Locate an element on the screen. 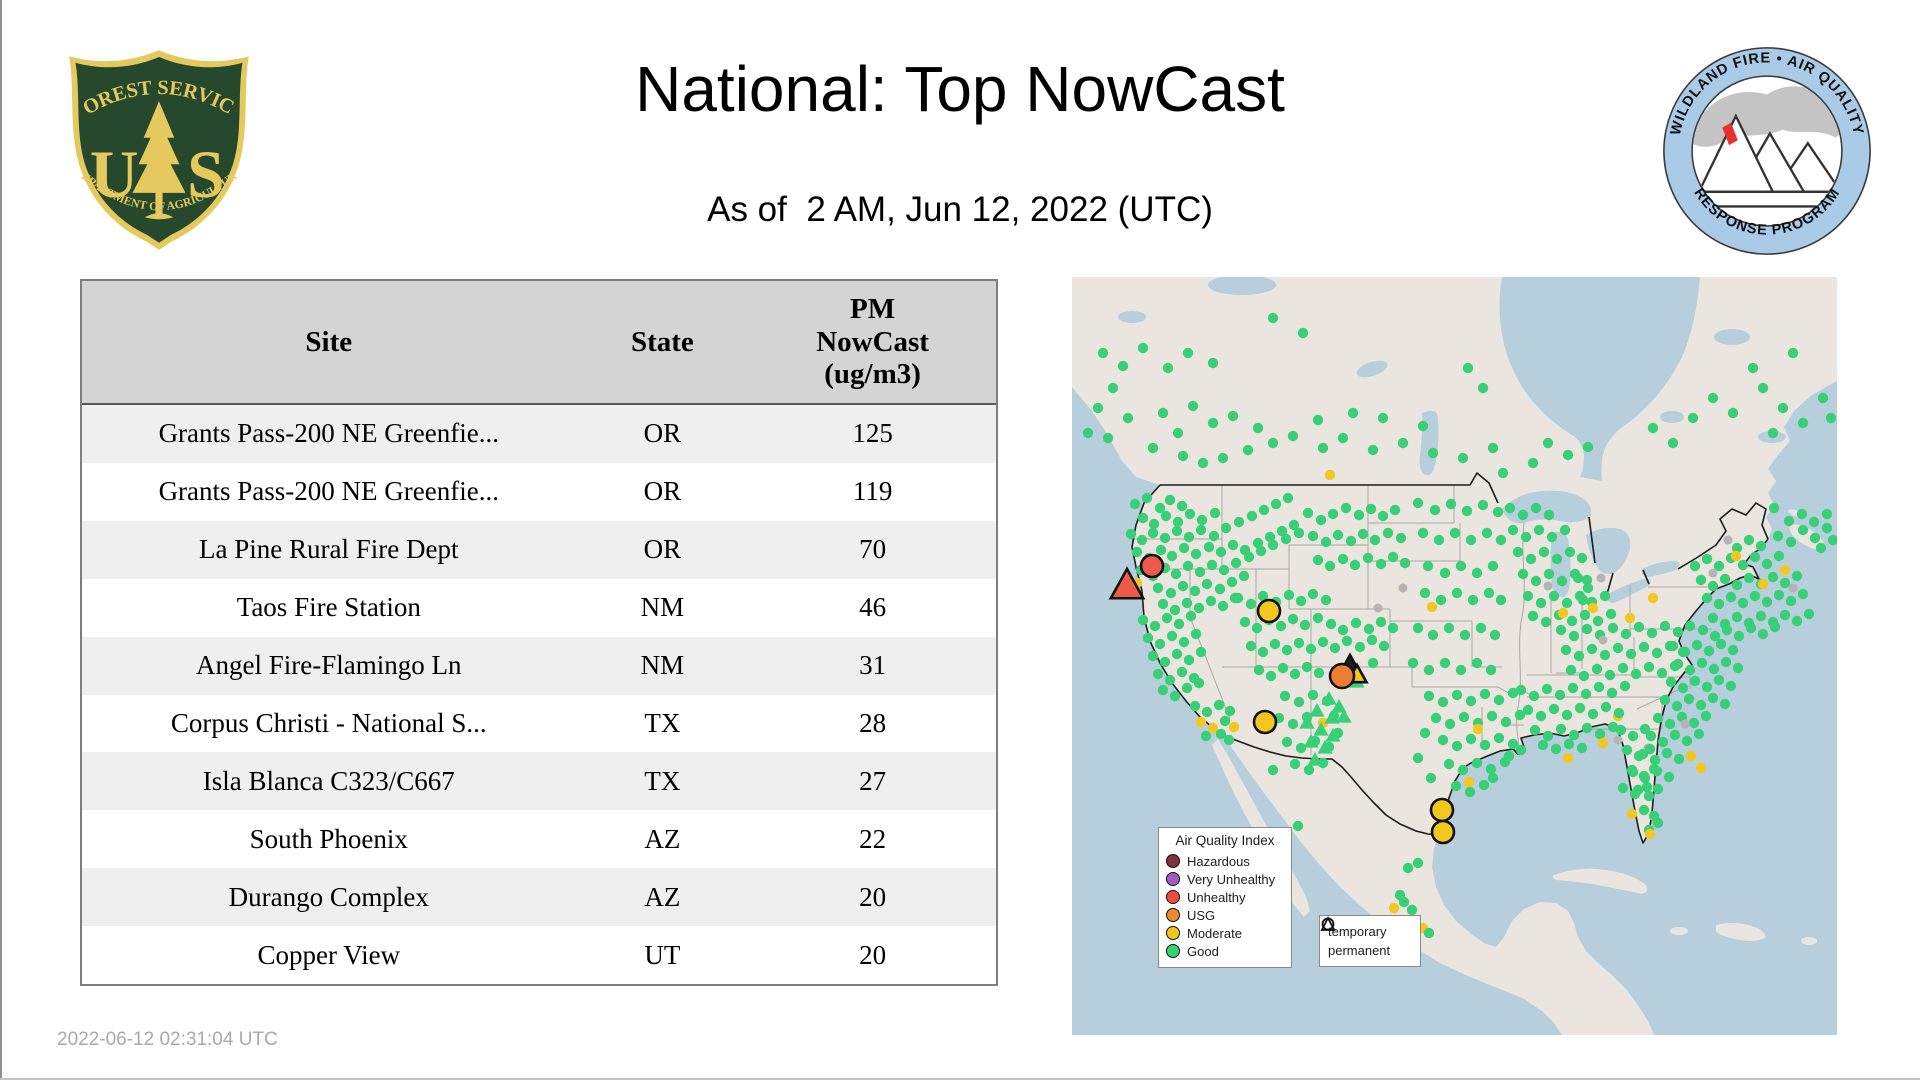 This screenshot has height=1080, width=1920. value-cell: 20 is located at coordinates (873, 896).